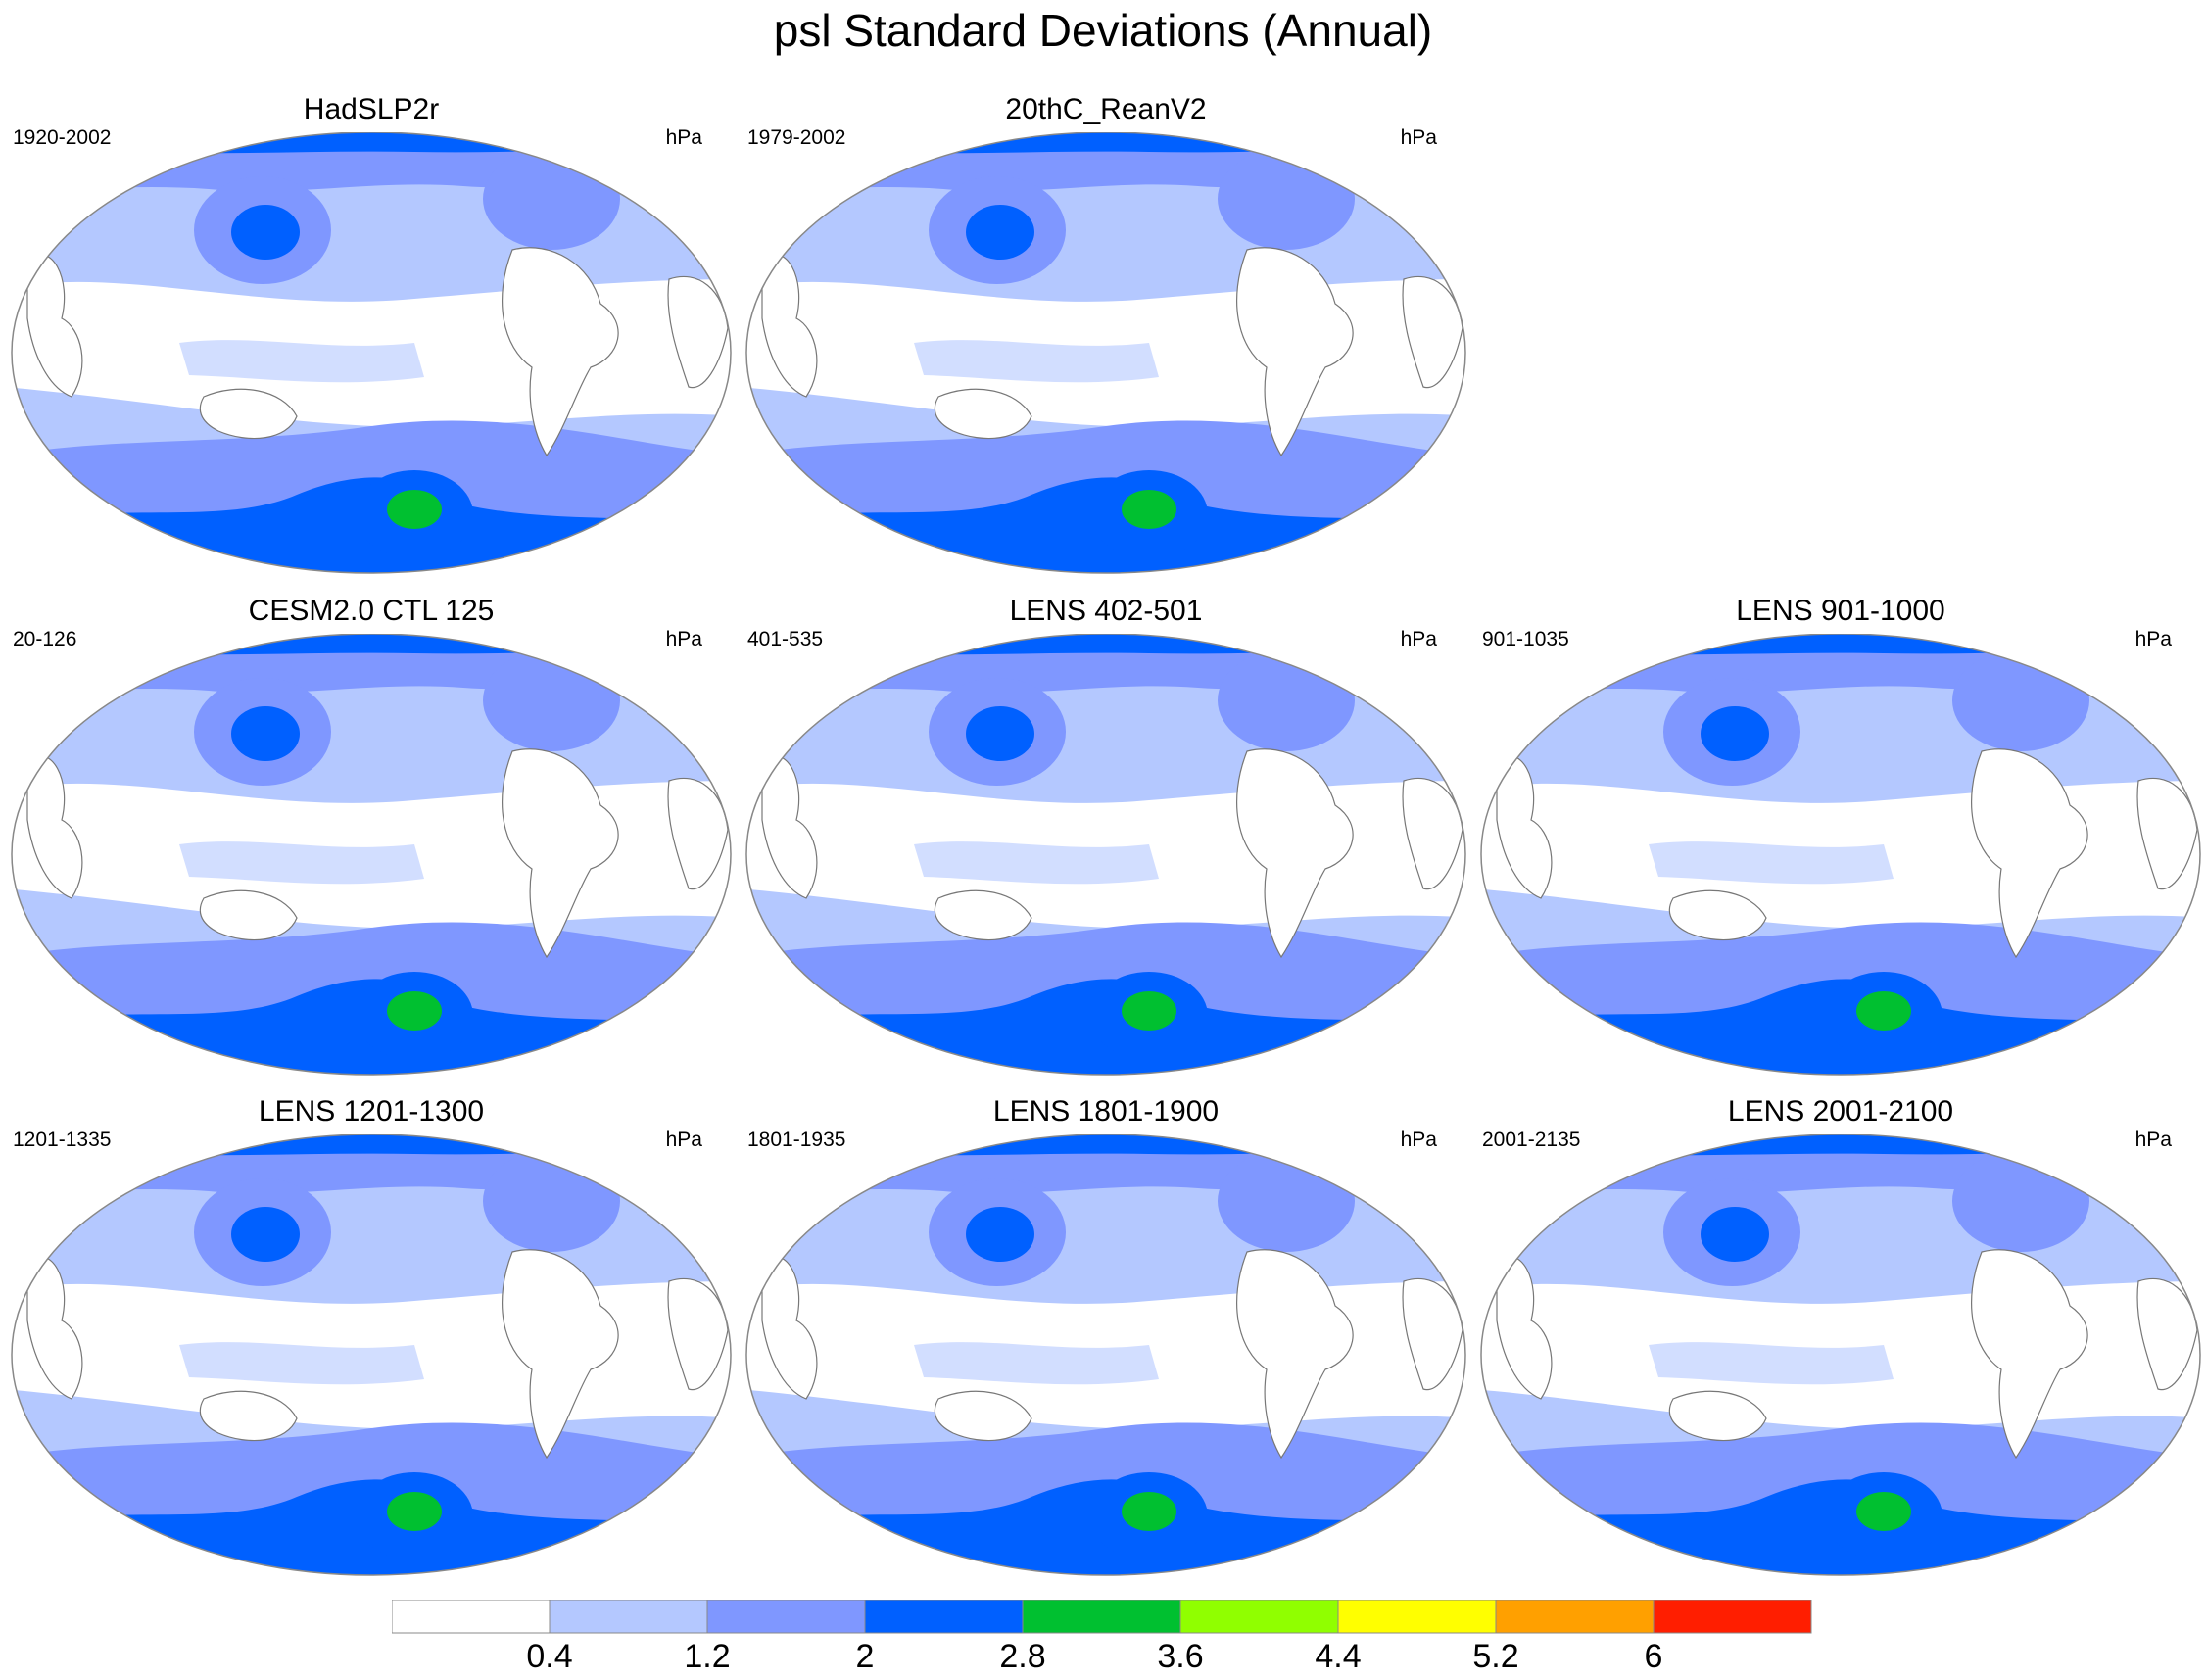 This screenshot has width=2206, height=1680. I want to click on panel-period: 1979-2002, so click(796, 137).